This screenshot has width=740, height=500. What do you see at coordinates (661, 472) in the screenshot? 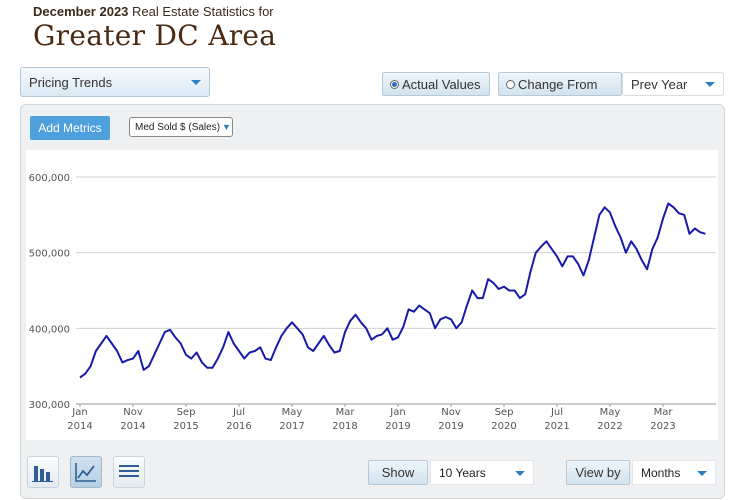
I see `view-by-value: Months` at bounding box center [661, 472].